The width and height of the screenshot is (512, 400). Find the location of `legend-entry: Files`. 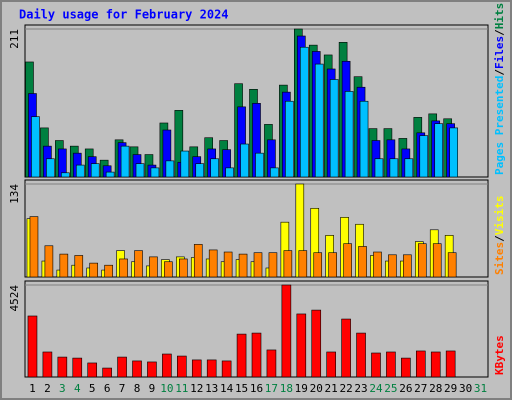

legend-entry: Files is located at coordinates (499, 52).